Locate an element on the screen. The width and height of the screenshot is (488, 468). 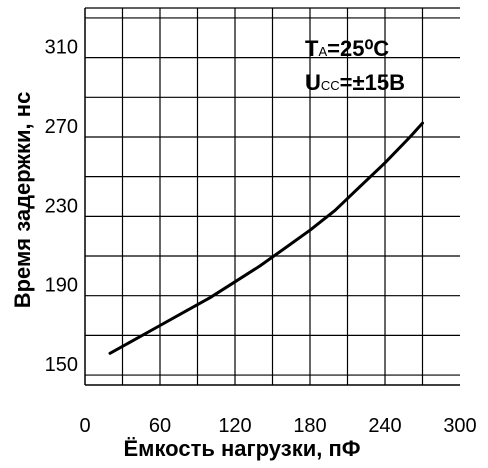
temperature-annotation: TA=25⁰C is located at coordinates (347, 48).